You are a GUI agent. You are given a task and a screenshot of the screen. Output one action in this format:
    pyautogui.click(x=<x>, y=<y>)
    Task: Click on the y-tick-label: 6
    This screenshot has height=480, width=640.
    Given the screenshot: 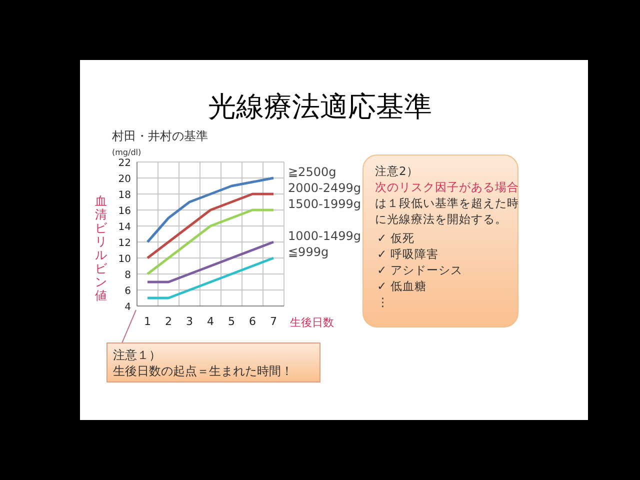 What is the action you would take?
    pyautogui.click(x=127, y=291)
    